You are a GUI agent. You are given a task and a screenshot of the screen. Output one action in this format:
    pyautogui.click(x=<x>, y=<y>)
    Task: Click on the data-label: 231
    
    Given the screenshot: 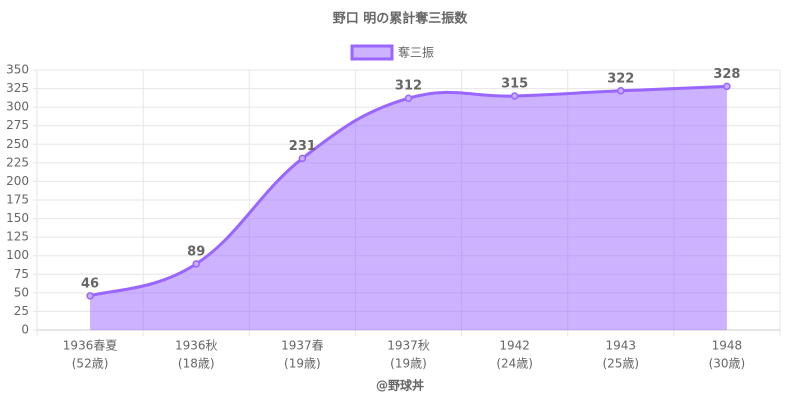 What is the action you would take?
    pyautogui.click(x=302, y=146)
    